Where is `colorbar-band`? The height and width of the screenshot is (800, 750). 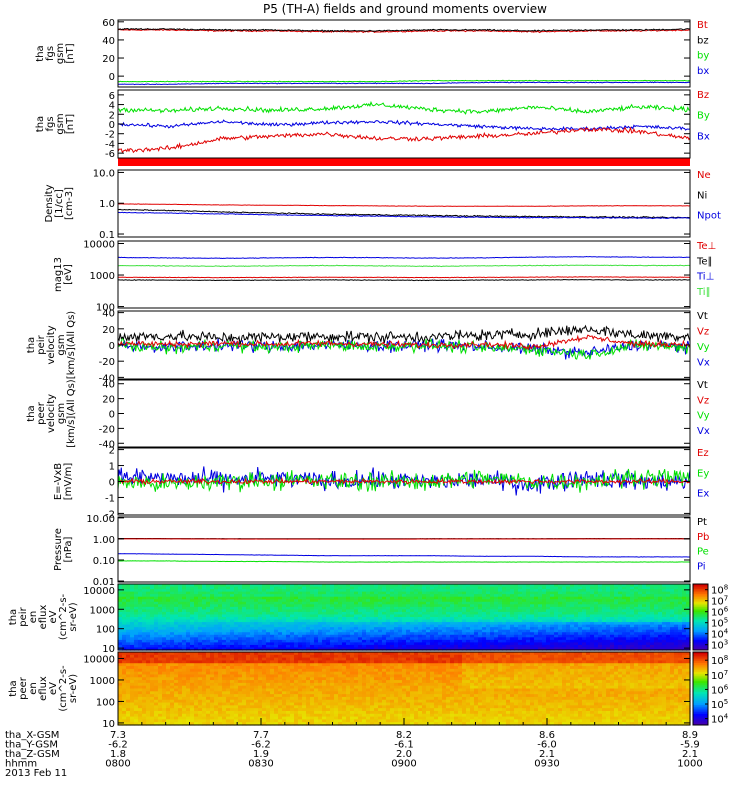
colorbar-band is located at coordinates (700, 611).